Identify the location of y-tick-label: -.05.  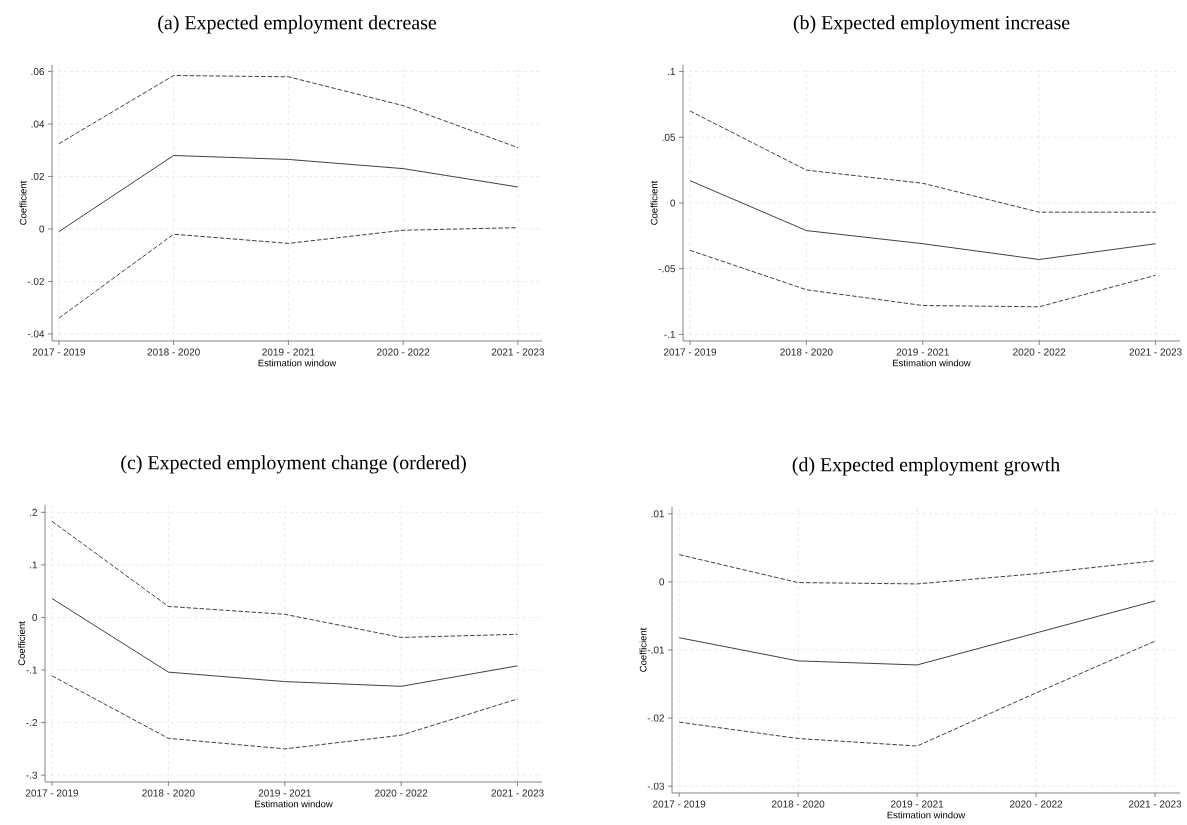
(667, 269).